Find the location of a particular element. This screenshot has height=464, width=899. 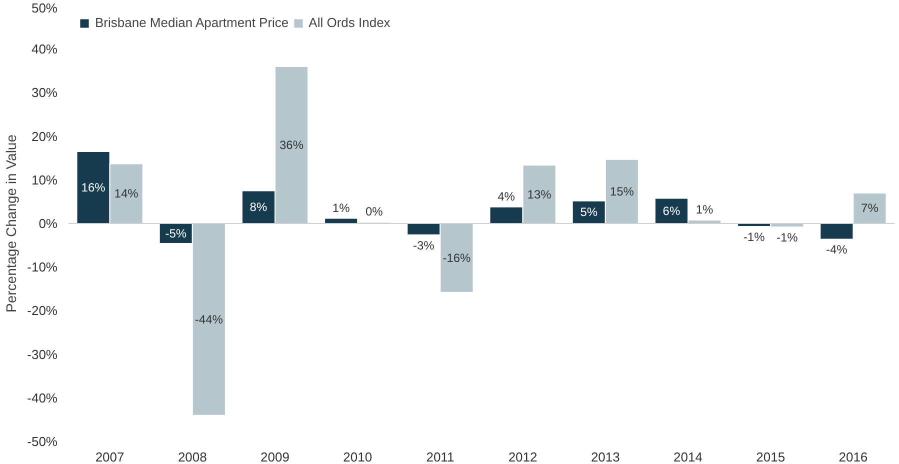

y-tick-label: 10% is located at coordinates (44, 180).